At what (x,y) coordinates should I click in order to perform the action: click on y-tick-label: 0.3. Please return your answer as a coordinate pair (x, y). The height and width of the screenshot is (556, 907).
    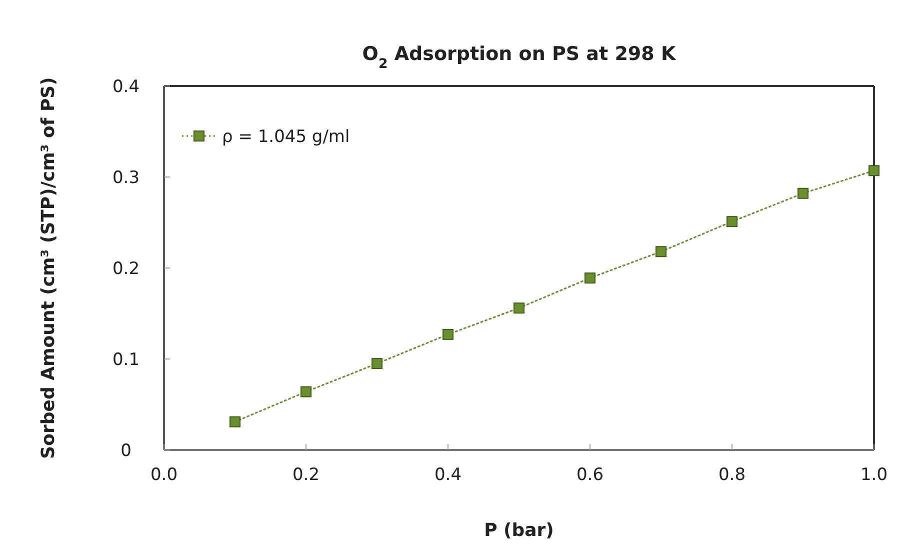
    Looking at the image, I should click on (126, 178).